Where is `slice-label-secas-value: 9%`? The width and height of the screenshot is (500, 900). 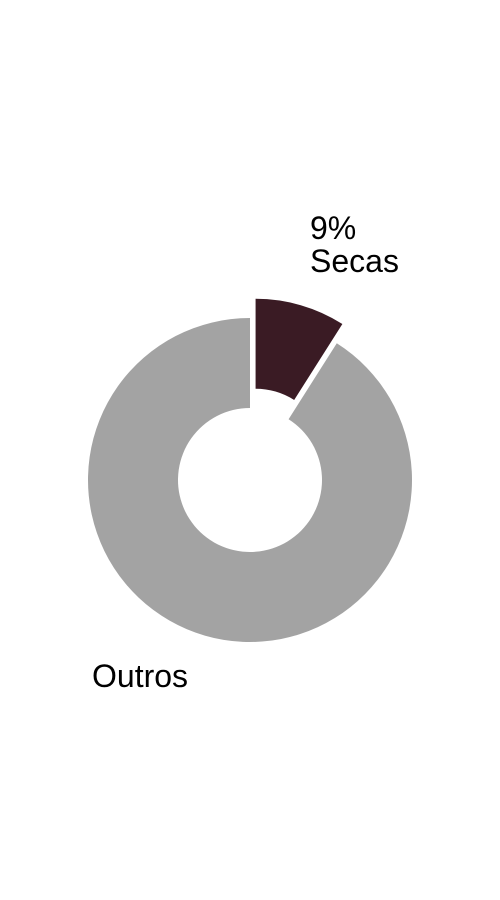 slice-label-secas-value: 9% is located at coordinates (333, 228).